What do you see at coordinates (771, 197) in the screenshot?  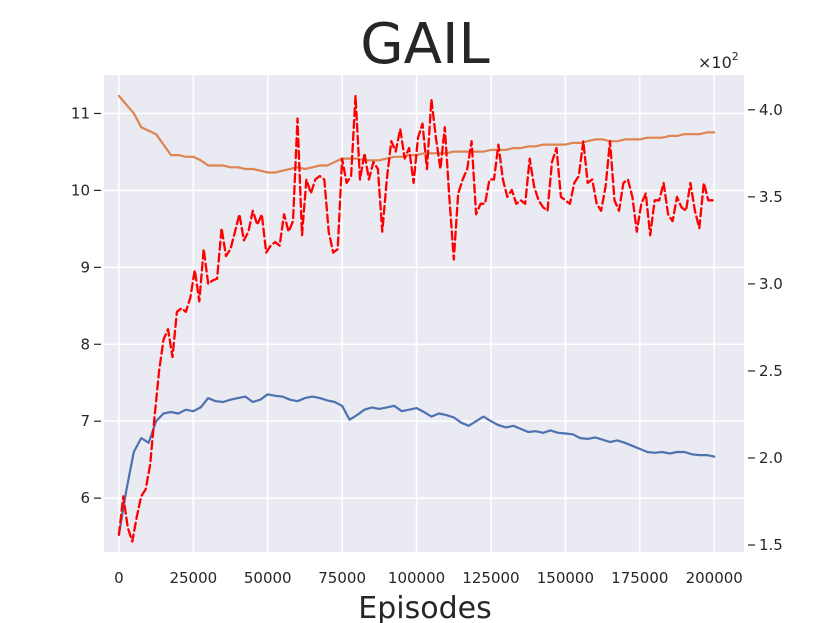 I see `y2-tick-label: 3.5` at bounding box center [771, 197].